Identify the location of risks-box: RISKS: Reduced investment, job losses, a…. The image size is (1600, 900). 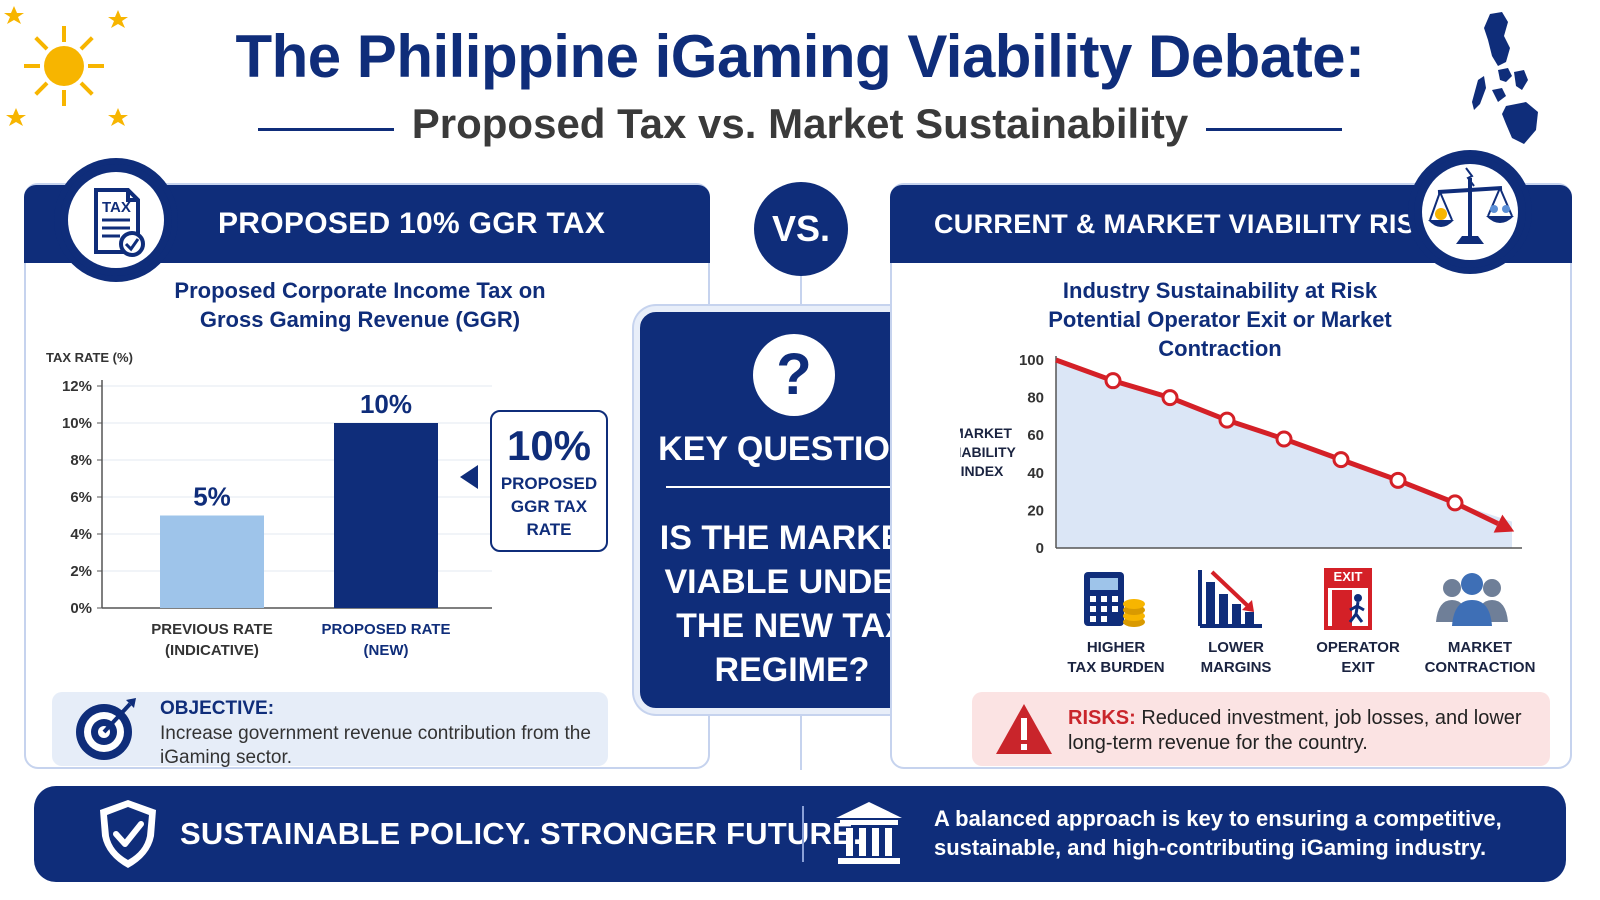
(1261, 729).